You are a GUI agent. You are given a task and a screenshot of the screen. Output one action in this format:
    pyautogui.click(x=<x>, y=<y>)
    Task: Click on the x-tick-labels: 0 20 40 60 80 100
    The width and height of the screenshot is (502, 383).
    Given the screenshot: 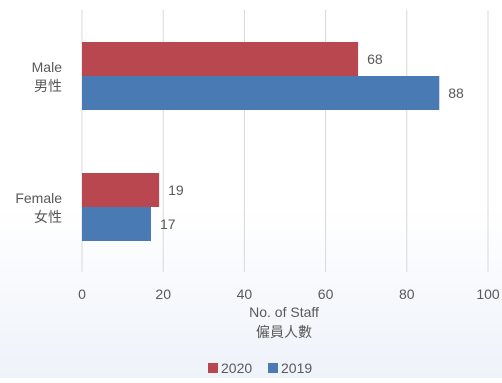 What is the action you would take?
    pyautogui.click(x=289, y=294)
    